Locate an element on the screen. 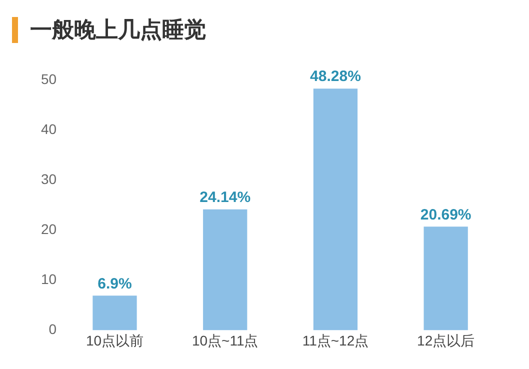 This screenshot has width=529, height=369. x-tick-label: 10点~11点 is located at coordinates (225, 340).